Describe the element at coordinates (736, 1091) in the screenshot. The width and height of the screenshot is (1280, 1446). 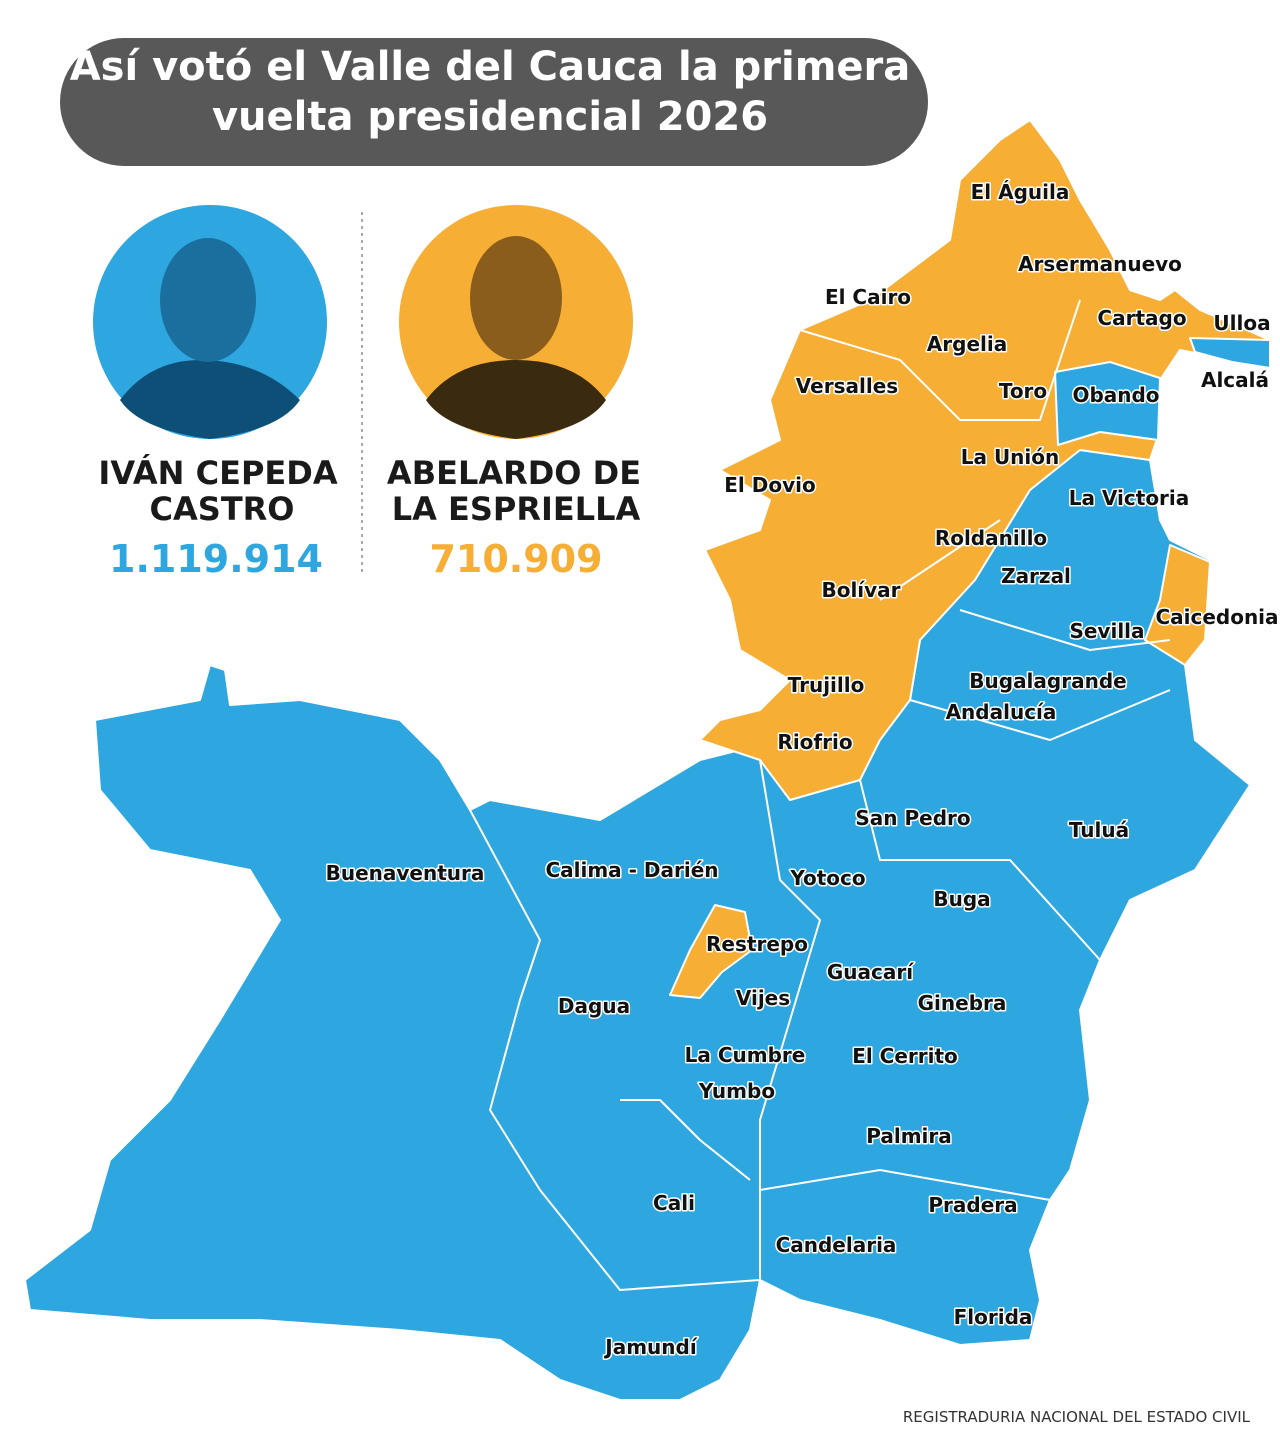
I see `municipality-label: Yumbo` at that location.